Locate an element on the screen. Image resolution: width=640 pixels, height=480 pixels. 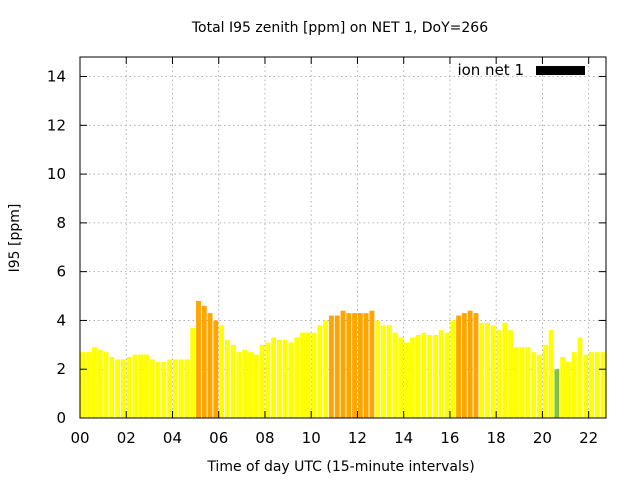
x-tick-label: 22 is located at coordinates (588, 438).